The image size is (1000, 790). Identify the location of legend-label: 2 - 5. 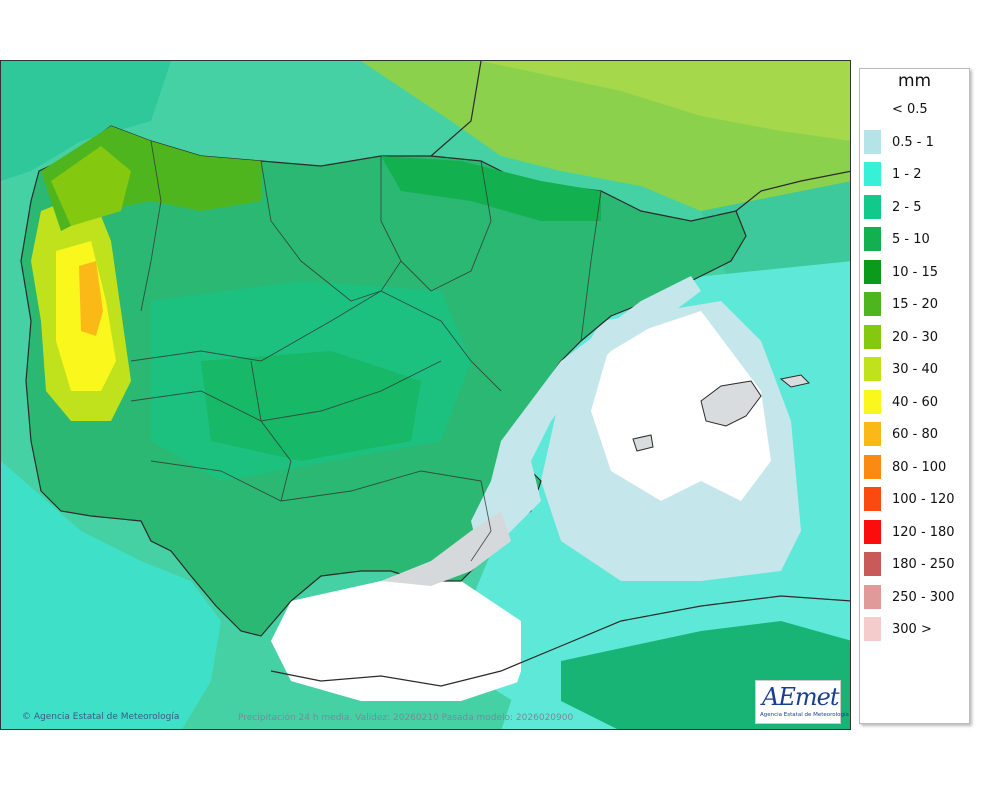
(907, 207).